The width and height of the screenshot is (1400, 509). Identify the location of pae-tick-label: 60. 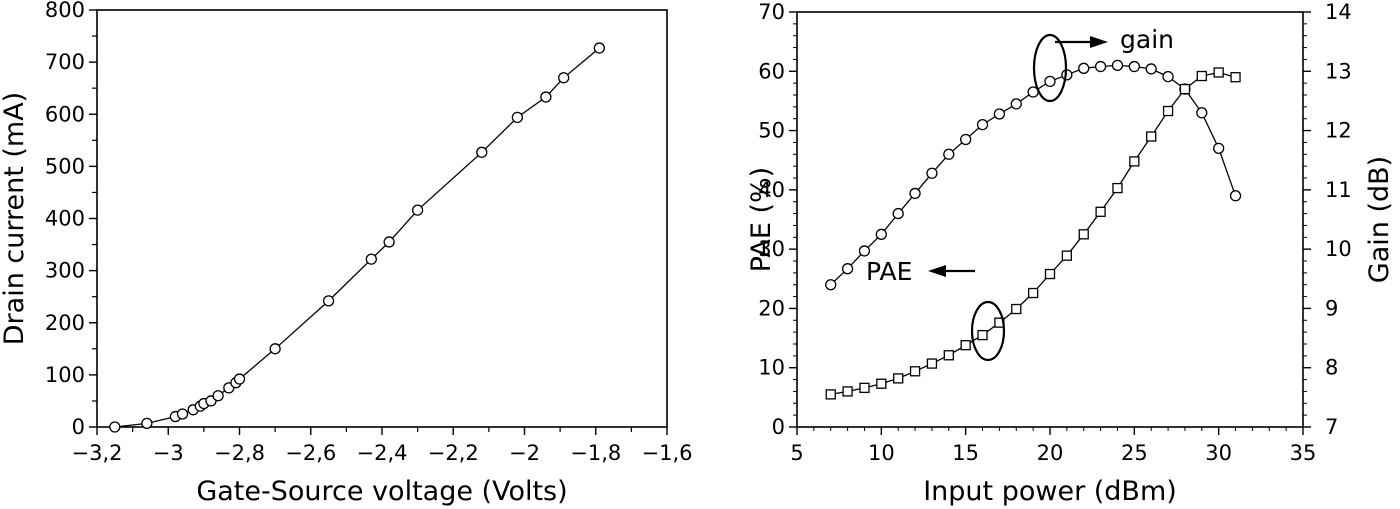
(771, 71).